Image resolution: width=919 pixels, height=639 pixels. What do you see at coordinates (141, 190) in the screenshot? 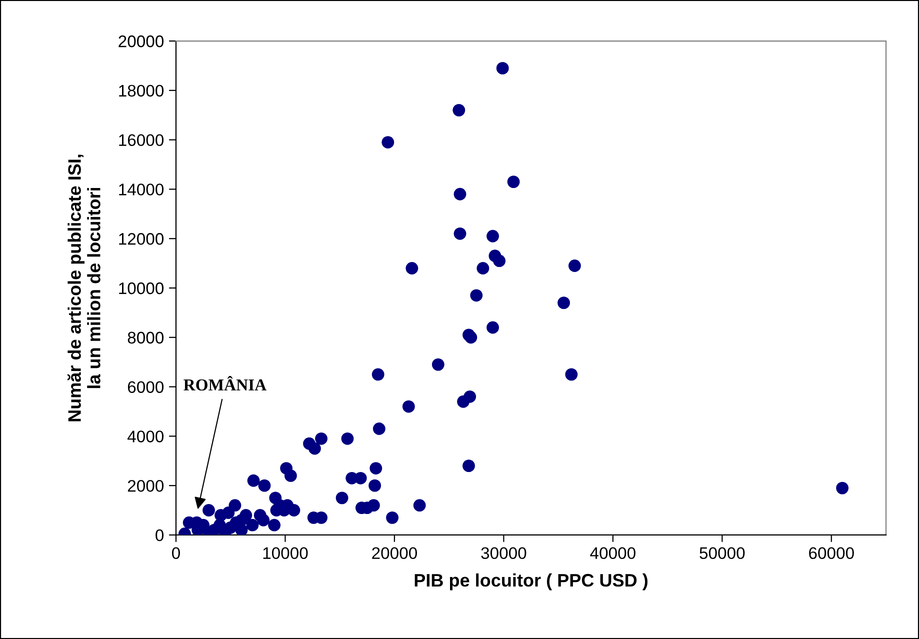
I see `y-tick-label: 14000` at bounding box center [141, 190].